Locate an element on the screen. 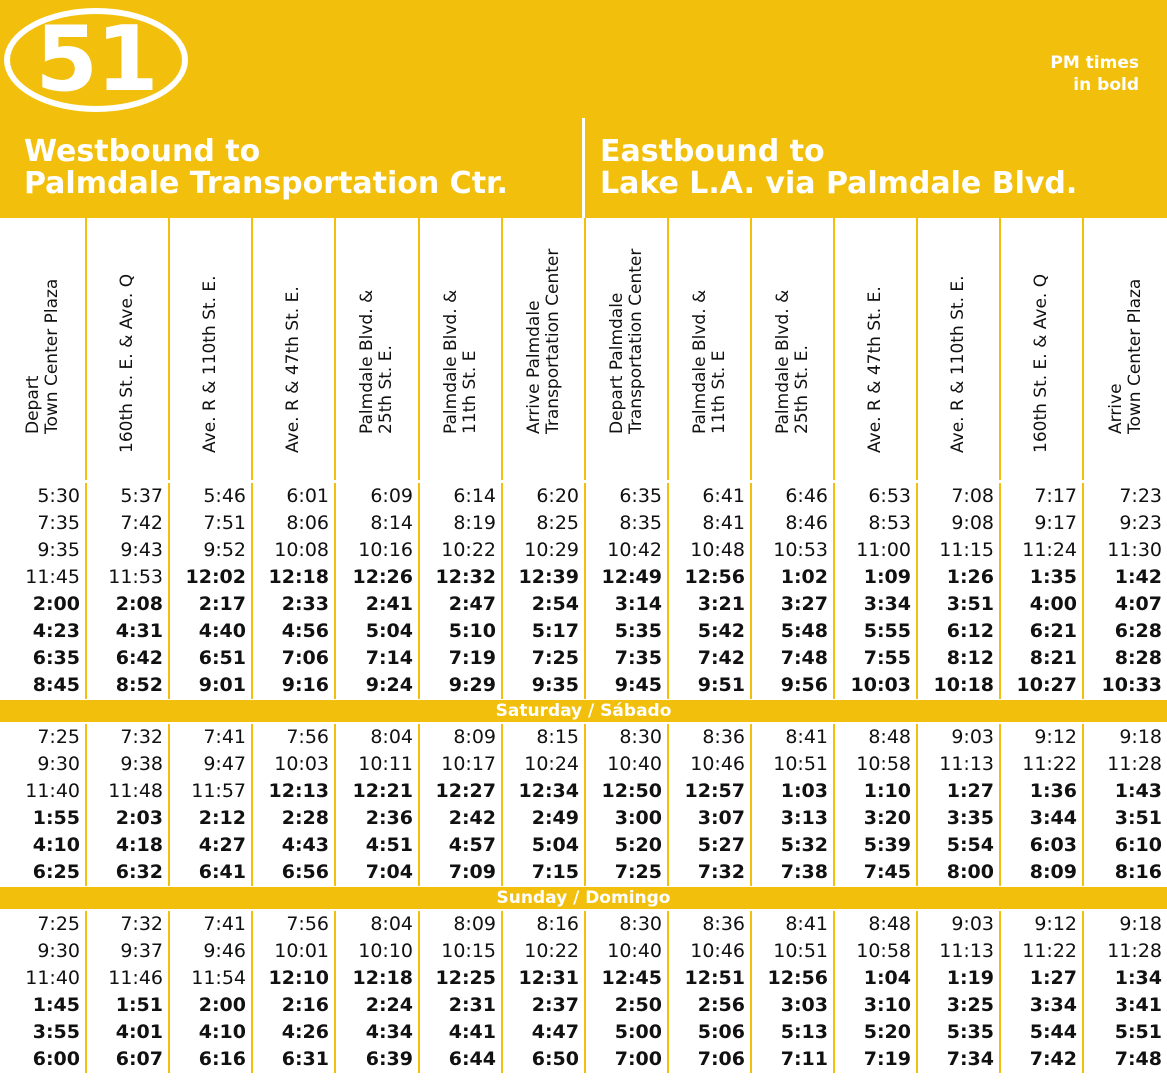  time-cell: 9:47 is located at coordinates (209, 764).